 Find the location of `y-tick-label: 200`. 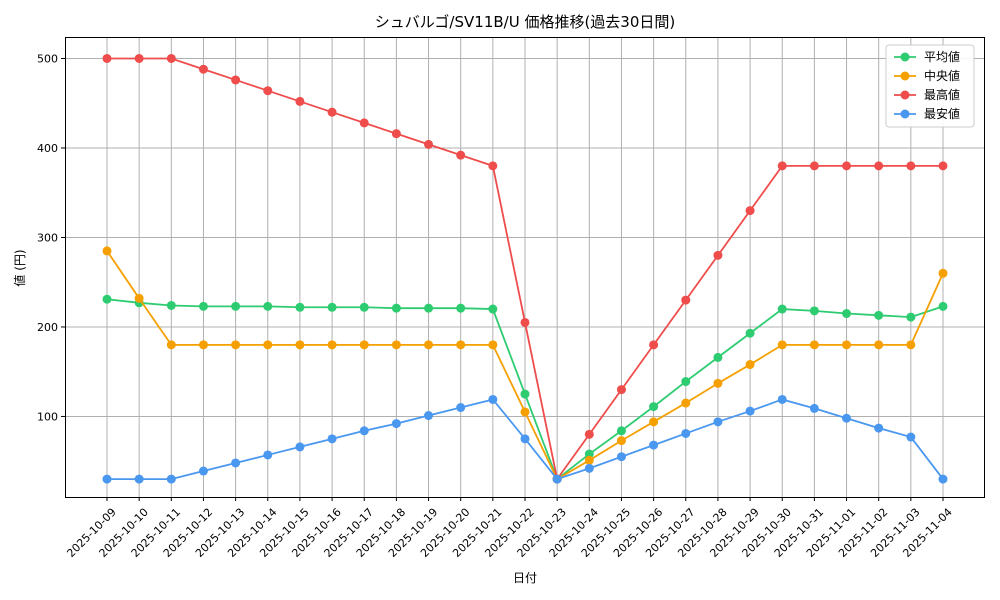

y-tick-label: 200 is located at coordinates (47, 327).